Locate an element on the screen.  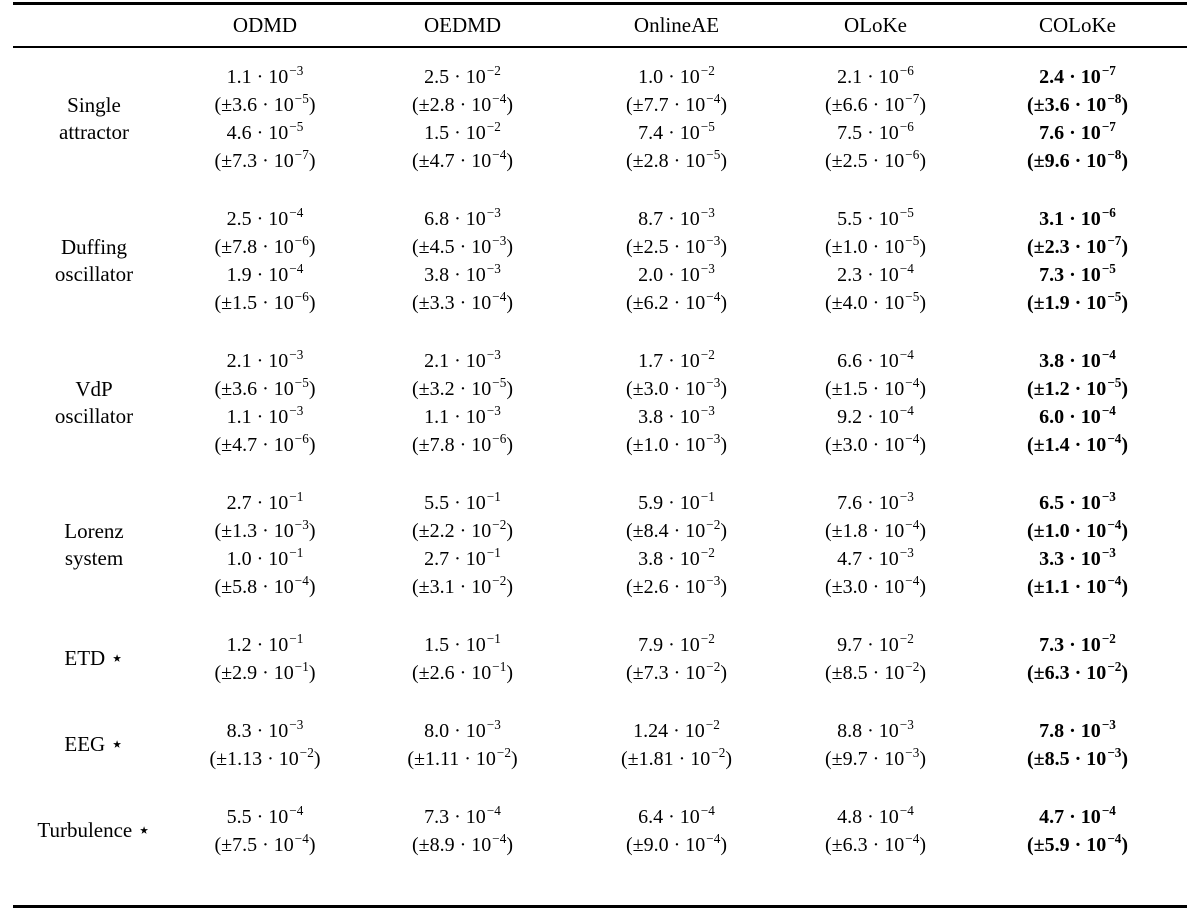
column-header-oedmd: OEDMD is located at coordinates (462, 25).